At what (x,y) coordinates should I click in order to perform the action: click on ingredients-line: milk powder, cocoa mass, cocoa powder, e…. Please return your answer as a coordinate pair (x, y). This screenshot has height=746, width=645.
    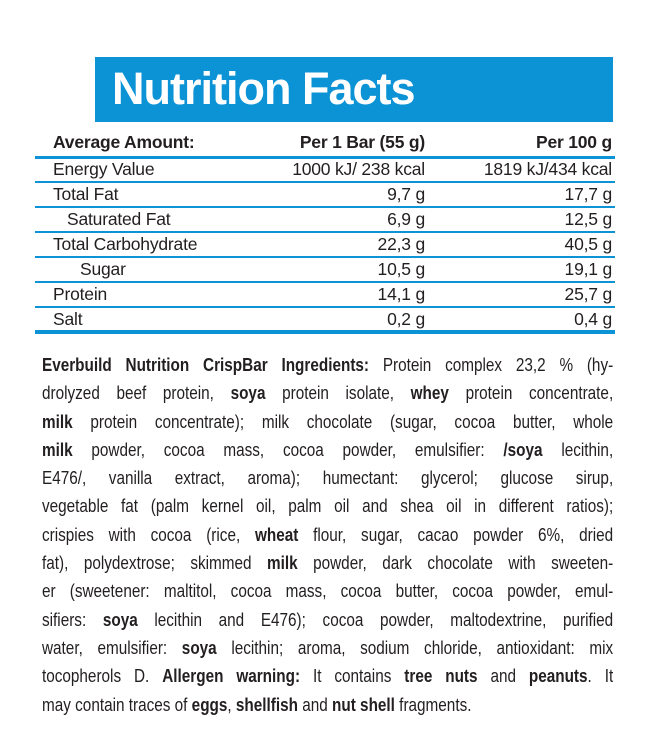
    Looking at the image, I should click on (328, 449).